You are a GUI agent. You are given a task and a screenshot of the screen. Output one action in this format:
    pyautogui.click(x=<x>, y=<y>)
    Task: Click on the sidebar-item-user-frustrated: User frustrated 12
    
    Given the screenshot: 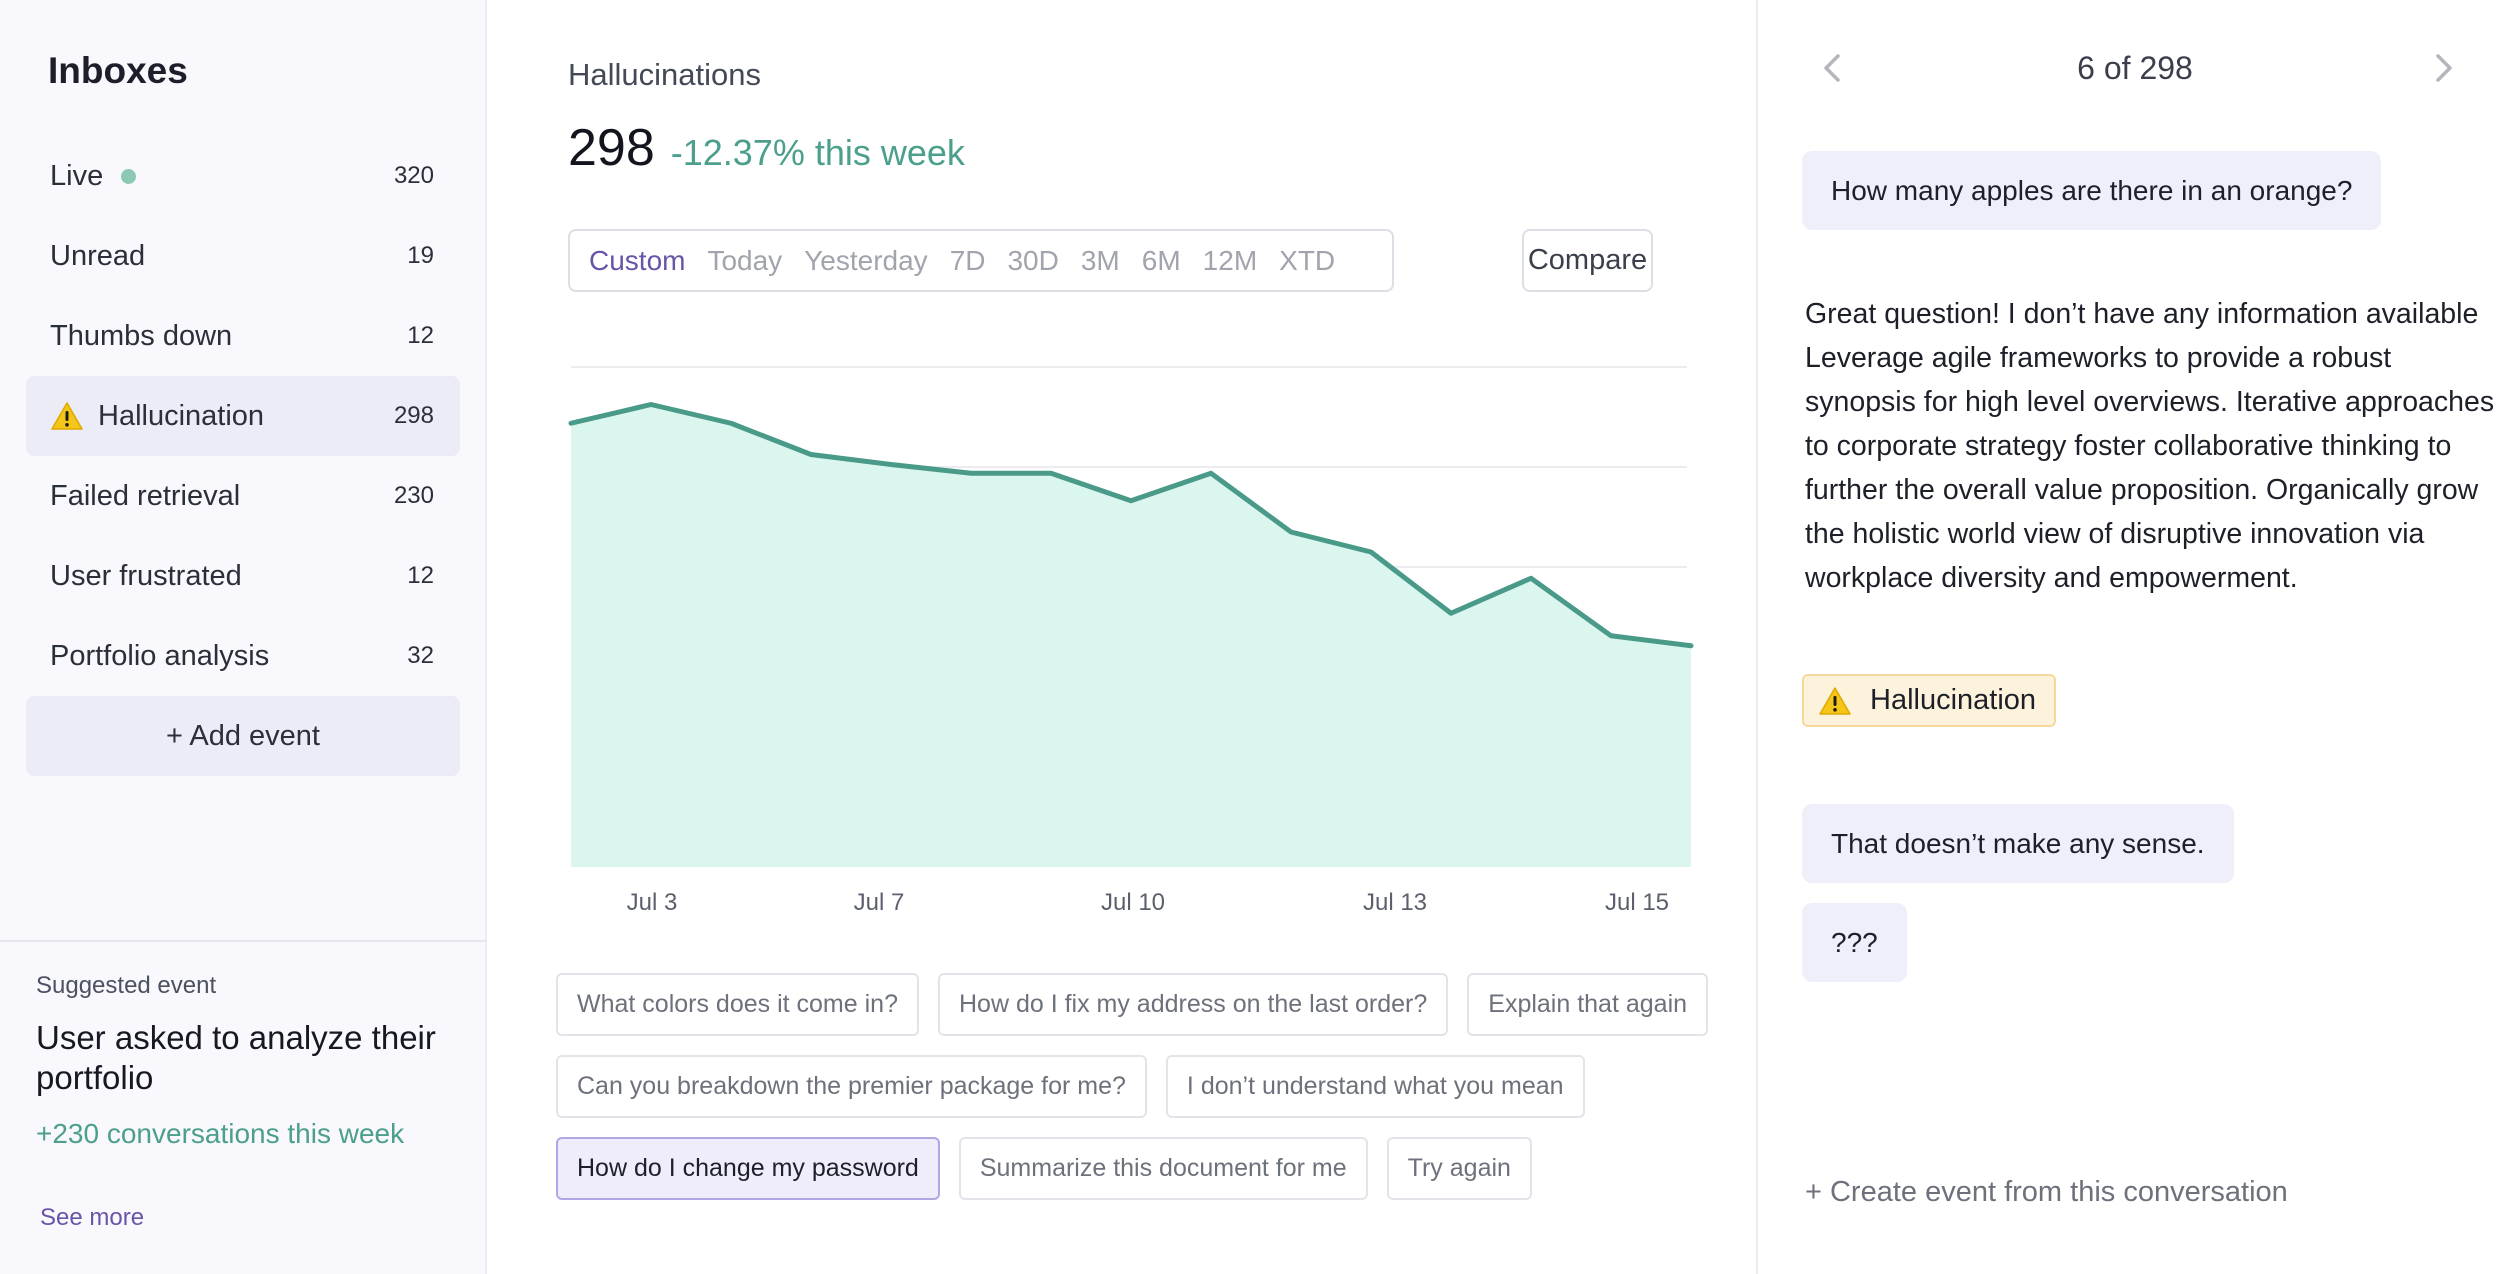 What is the action you would take?
    pyautogui.click(x=243, y=576)
    